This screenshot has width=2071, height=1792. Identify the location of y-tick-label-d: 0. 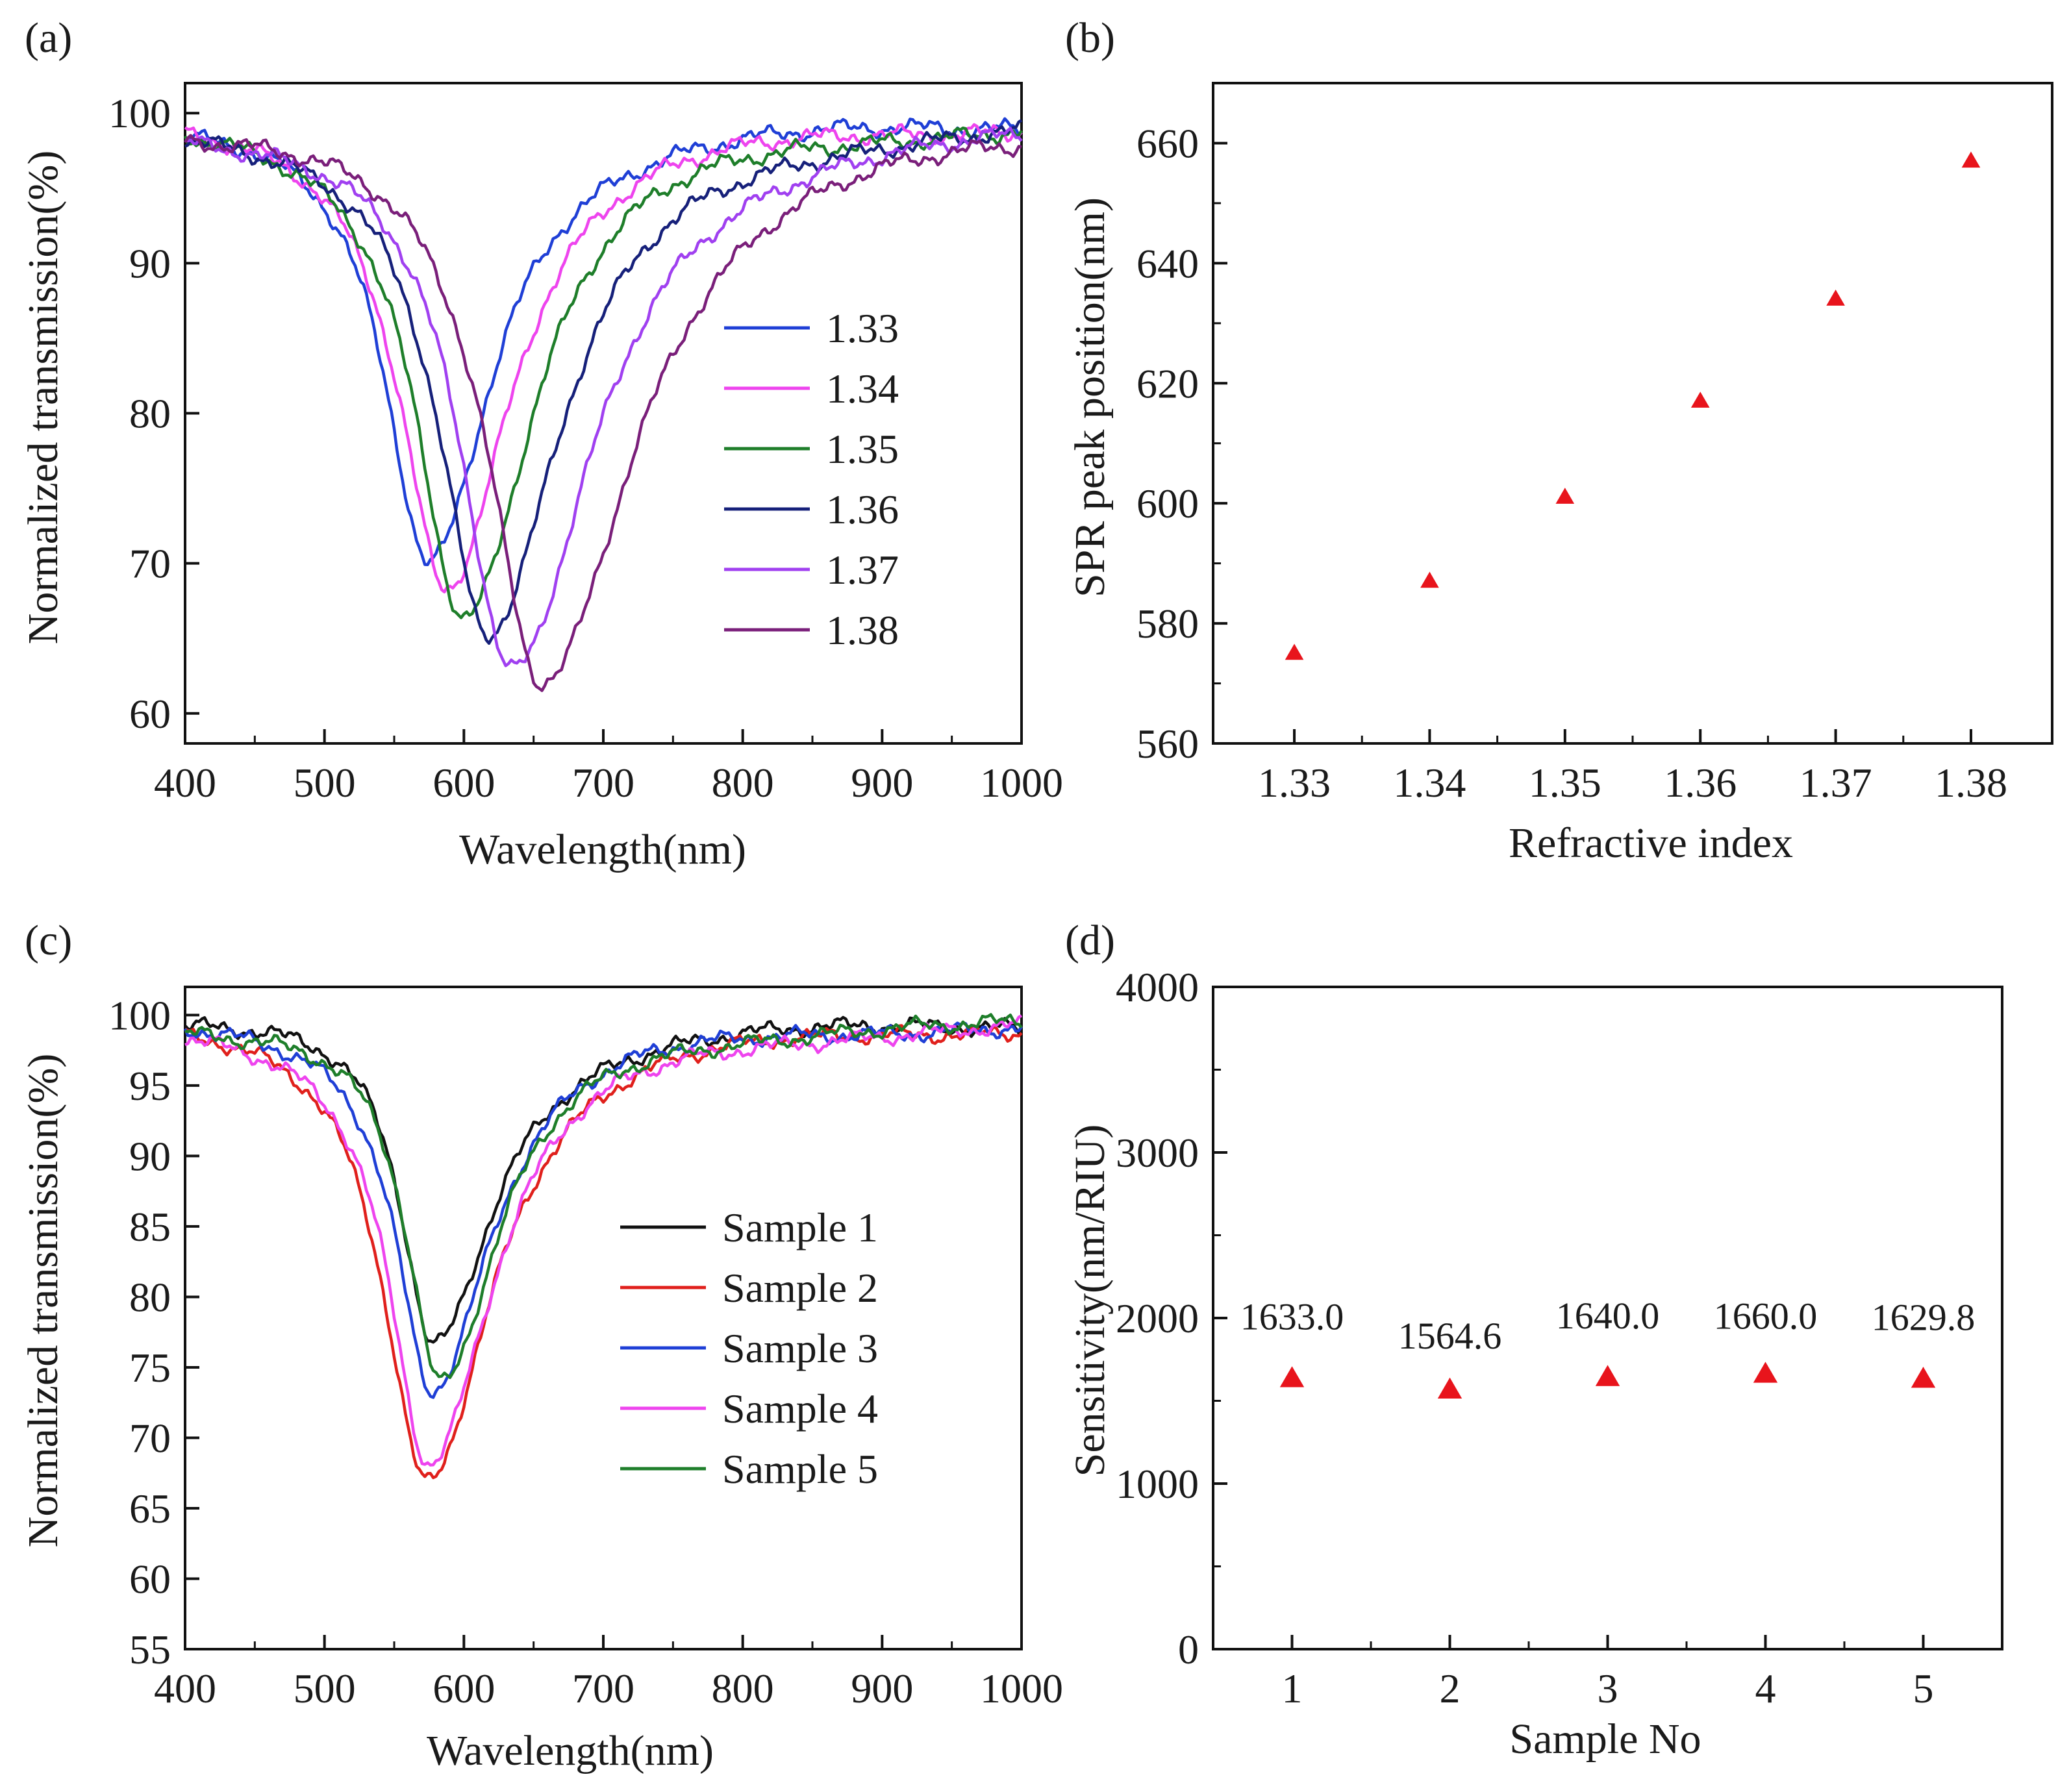
(1188, 1649).